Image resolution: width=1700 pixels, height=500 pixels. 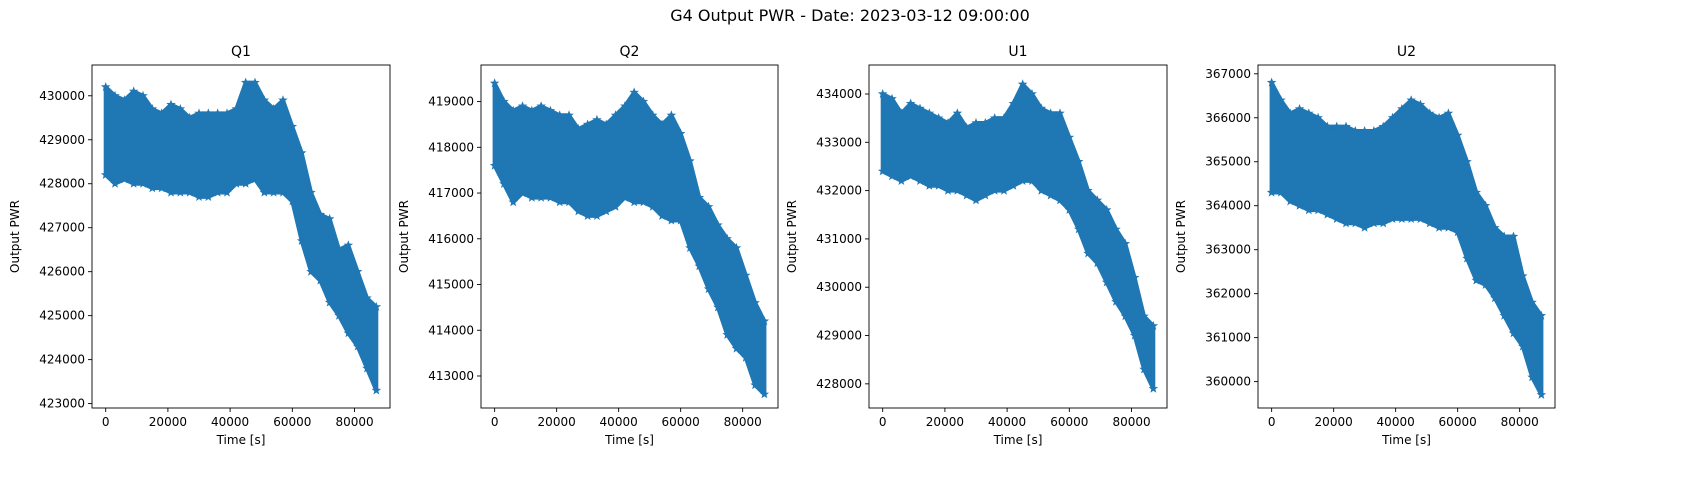 I want to click on y-tick-label: 414000, so click(x=451, y=330).